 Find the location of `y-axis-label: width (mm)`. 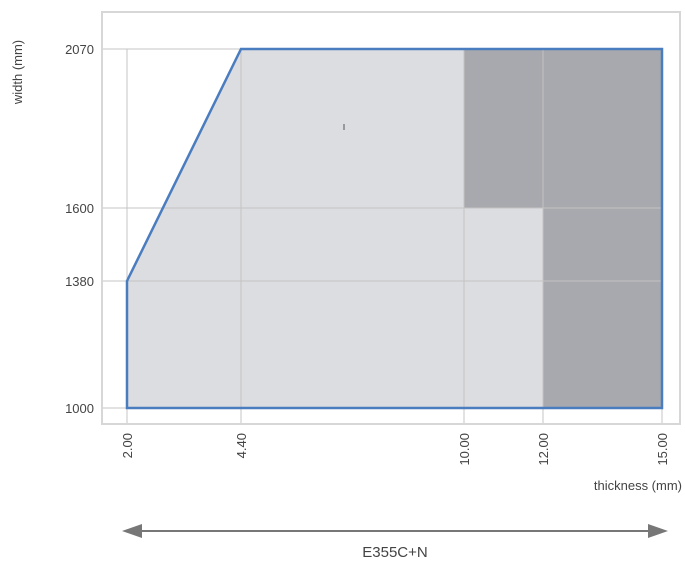

y-axis-label: width (mm) is located at coordinates (17, 72).